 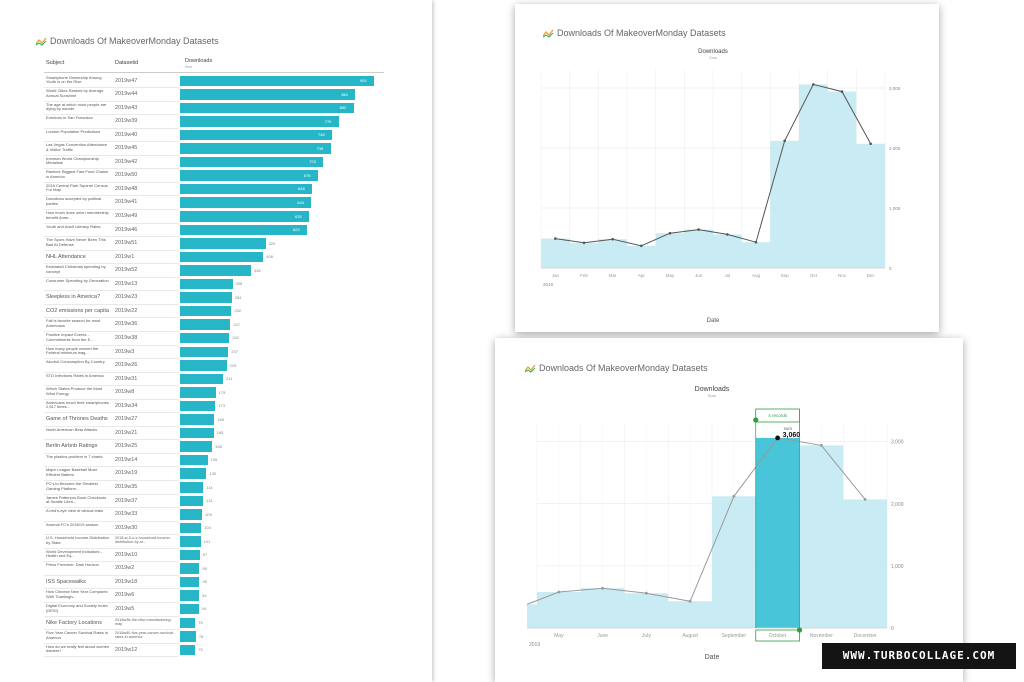 What do you see at coordinates (126, 134) in the screenshot?
I see `row-datasetid: 2019w40` at bounding box center [126, 134].